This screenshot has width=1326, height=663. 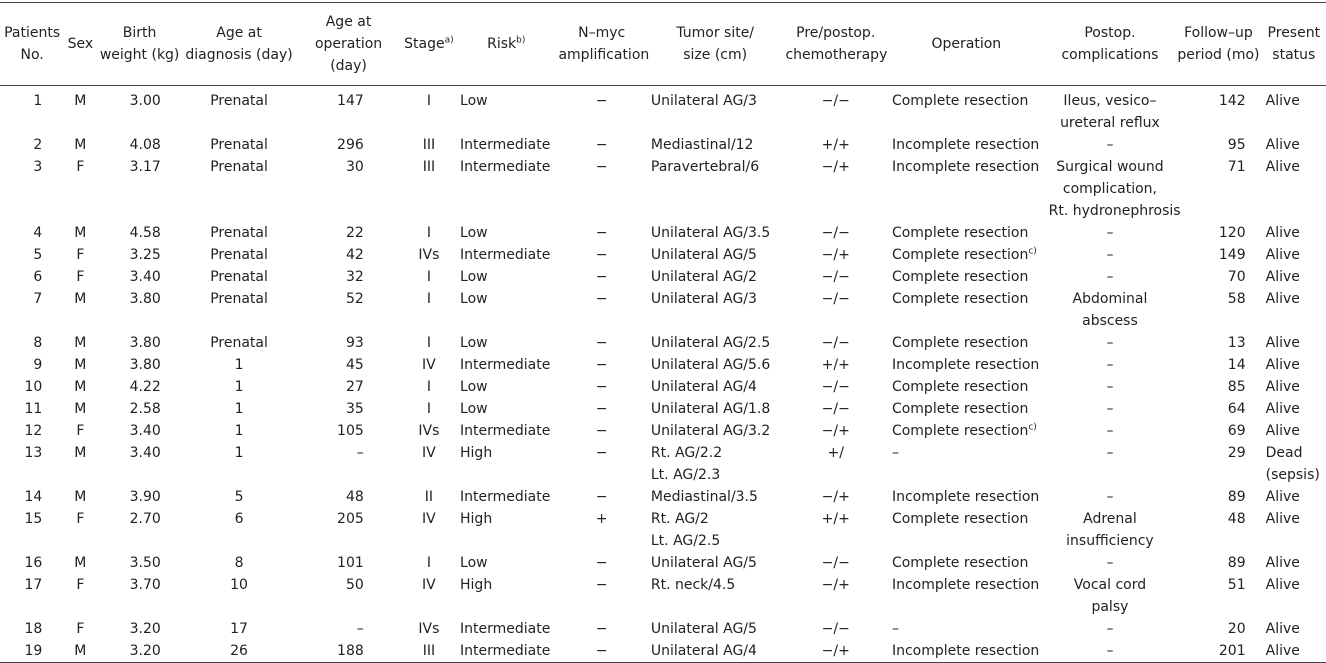 I want to click on table-cell: Paravertebral/6, so click(x=715, y=189).